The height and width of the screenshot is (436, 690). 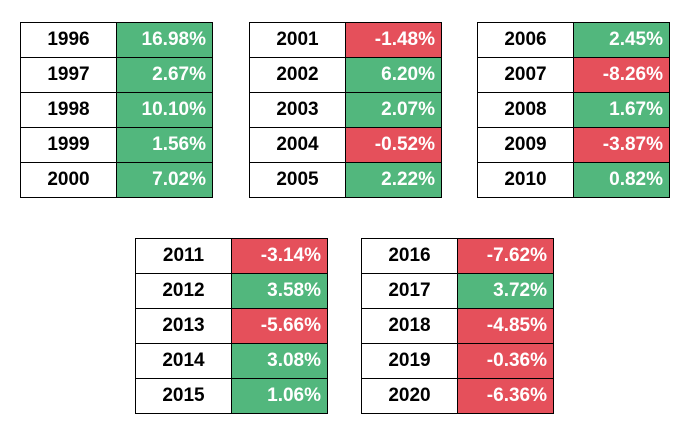 What do you see at coordinates (505, 361) in the screenshot?
I see `negative-return-cell: -0.36%` at bounding box center [505, 361].